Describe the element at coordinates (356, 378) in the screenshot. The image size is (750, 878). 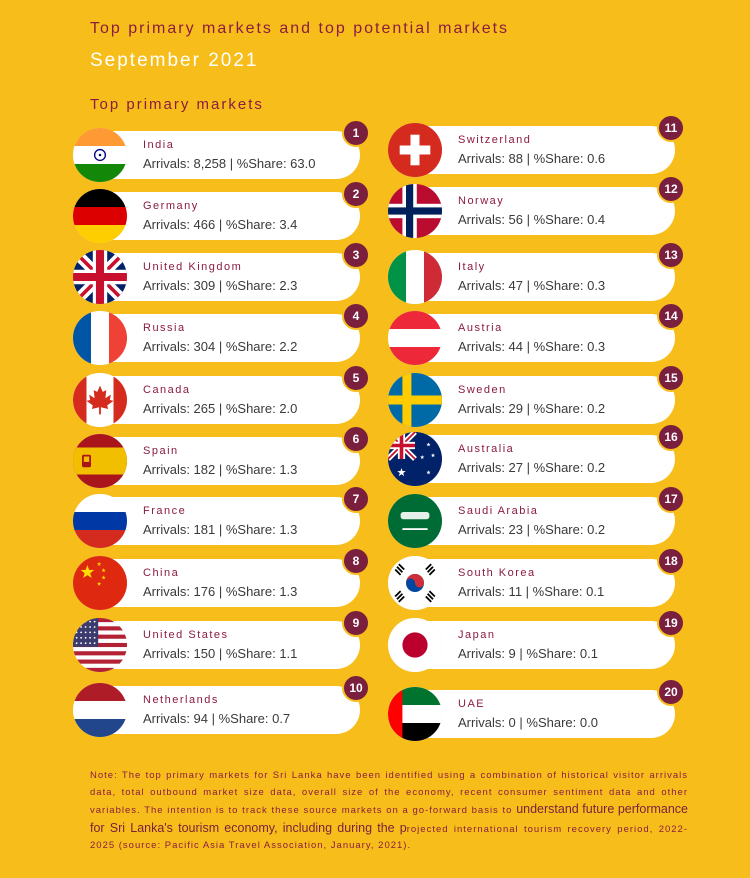
I see `rank-badge: 5` at that location.